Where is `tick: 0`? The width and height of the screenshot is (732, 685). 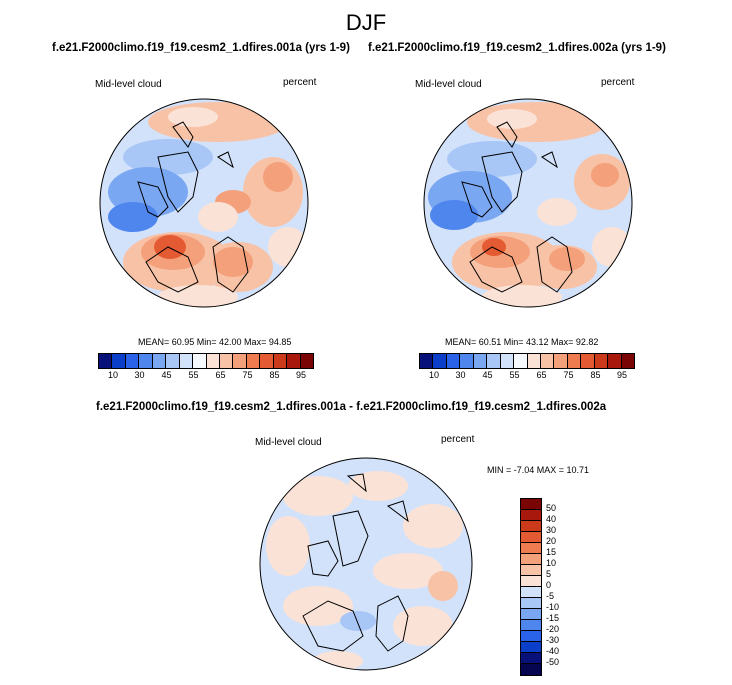 tick: 0 is located at coordinates (549, 585).